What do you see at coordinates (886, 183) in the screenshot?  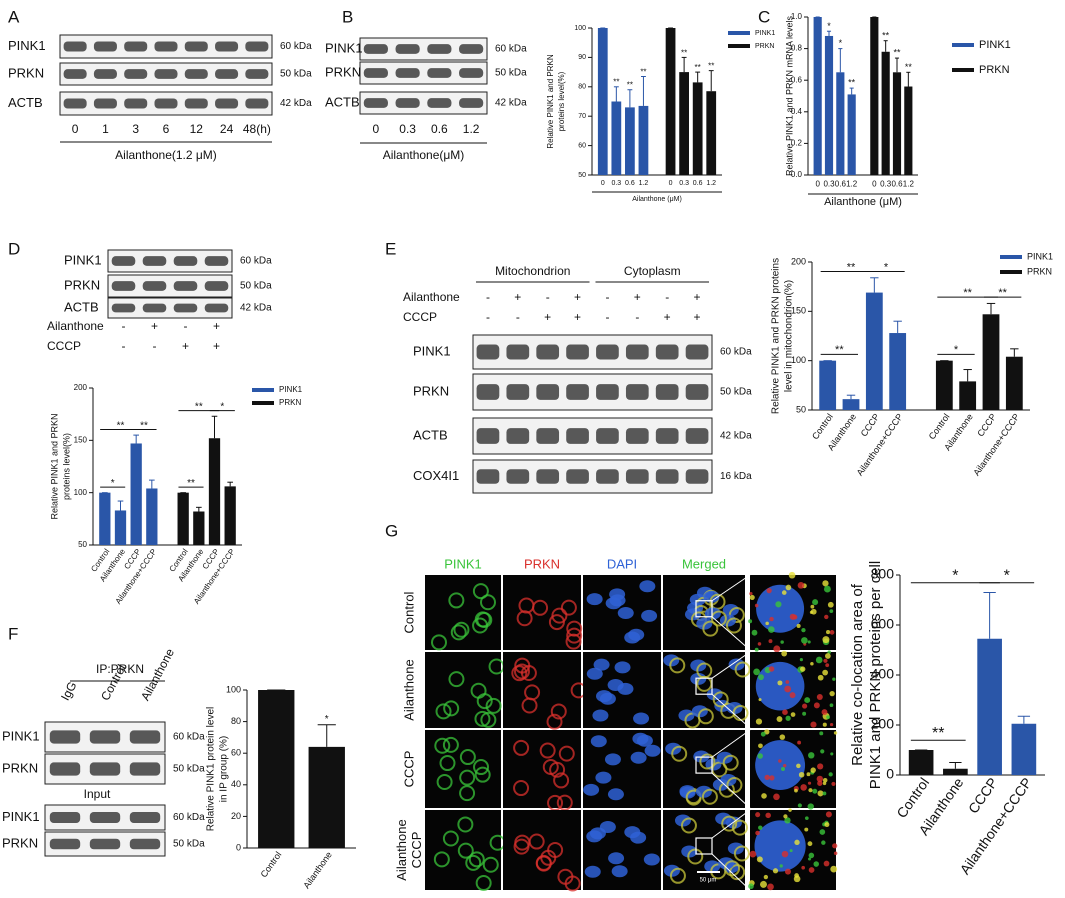 I see `x-tick-label: 0.3` at bounding box center [886, 183].